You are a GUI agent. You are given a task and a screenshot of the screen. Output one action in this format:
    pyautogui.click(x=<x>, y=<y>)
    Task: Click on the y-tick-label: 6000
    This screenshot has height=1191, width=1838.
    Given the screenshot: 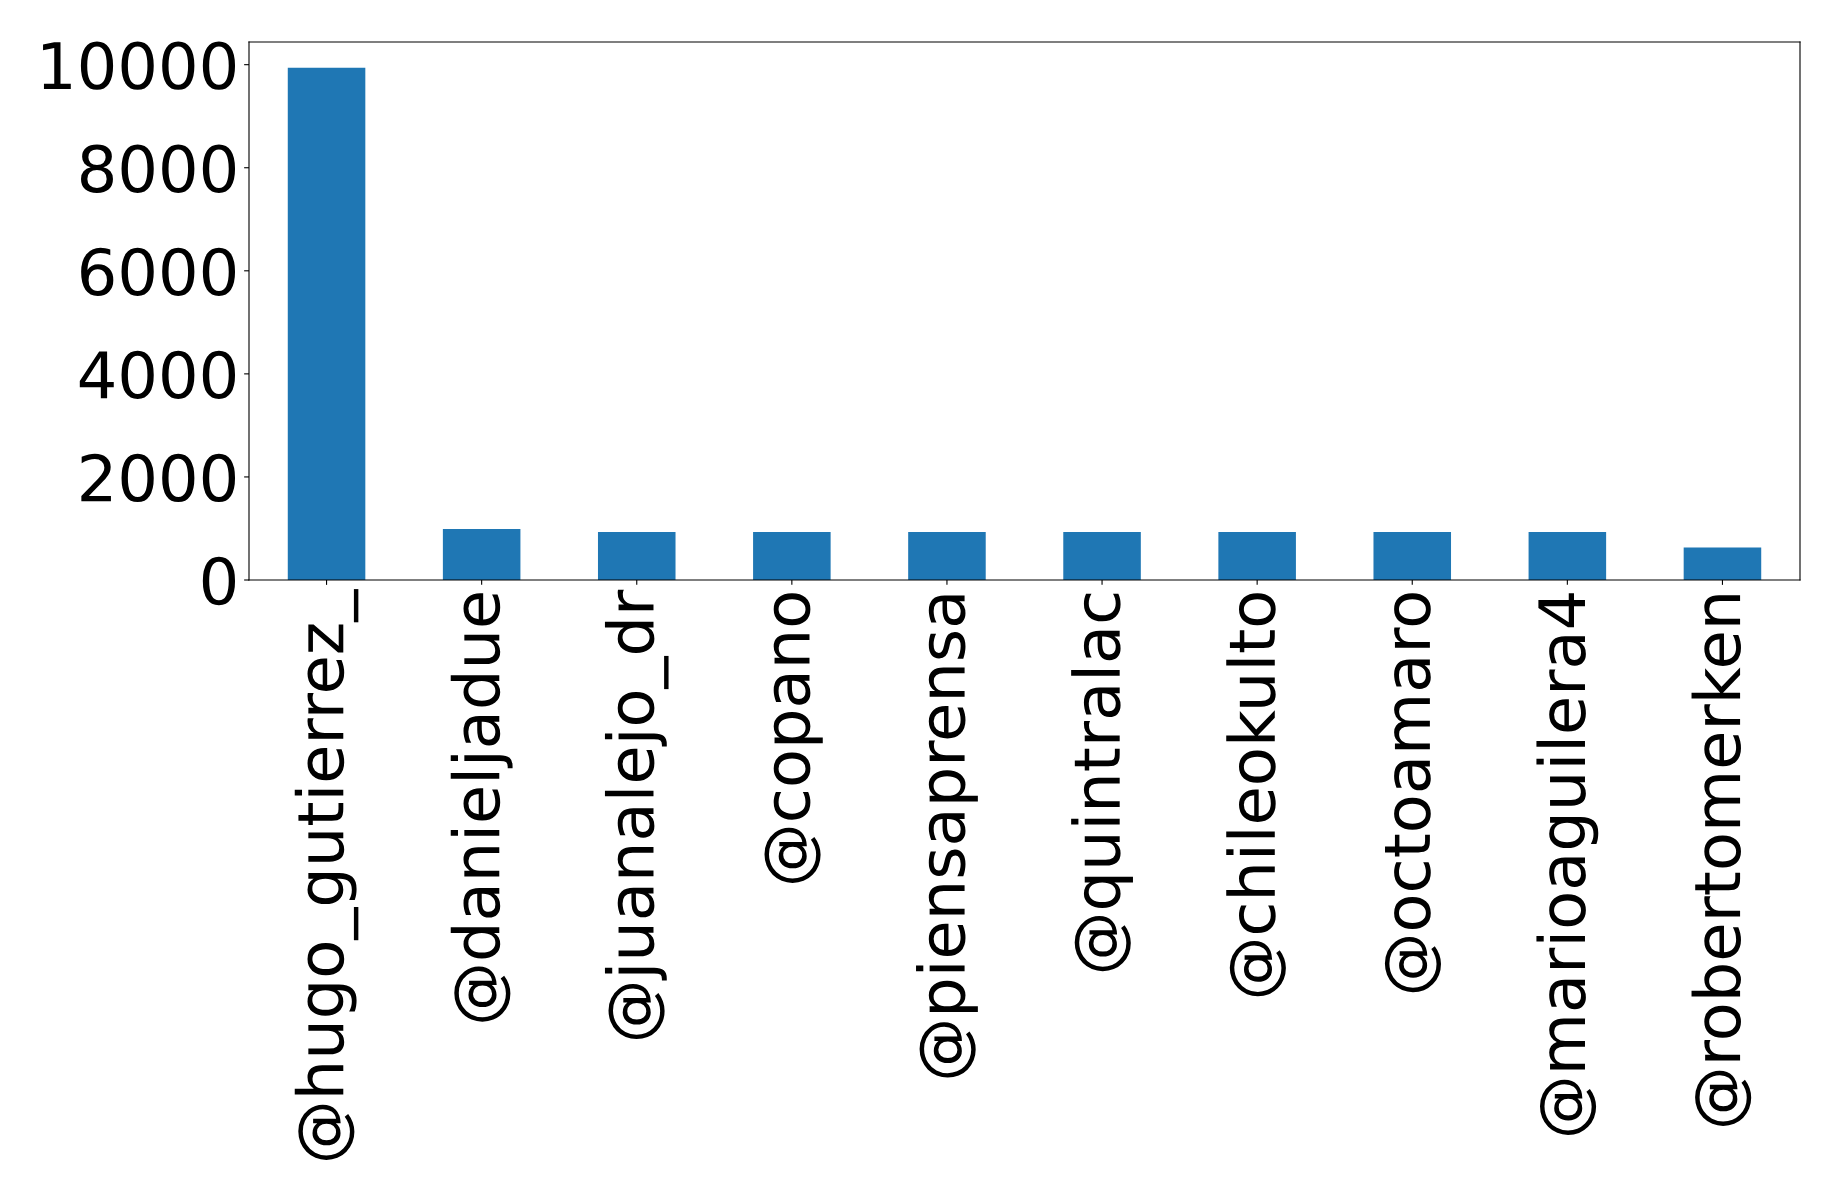 What is the action you would take?
    pyautogui.click(x=158, y=271)
    